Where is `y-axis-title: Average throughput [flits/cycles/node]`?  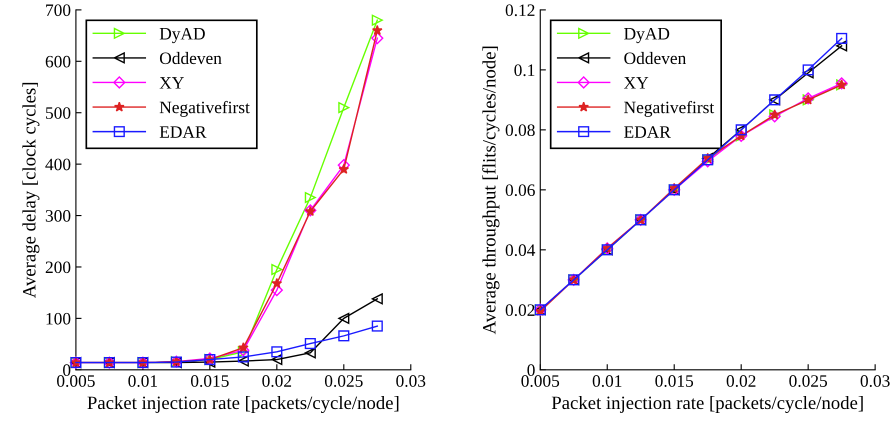
y-axis-title: Average throughput [flits/cycles/node] is located at coordinates (491, 190).